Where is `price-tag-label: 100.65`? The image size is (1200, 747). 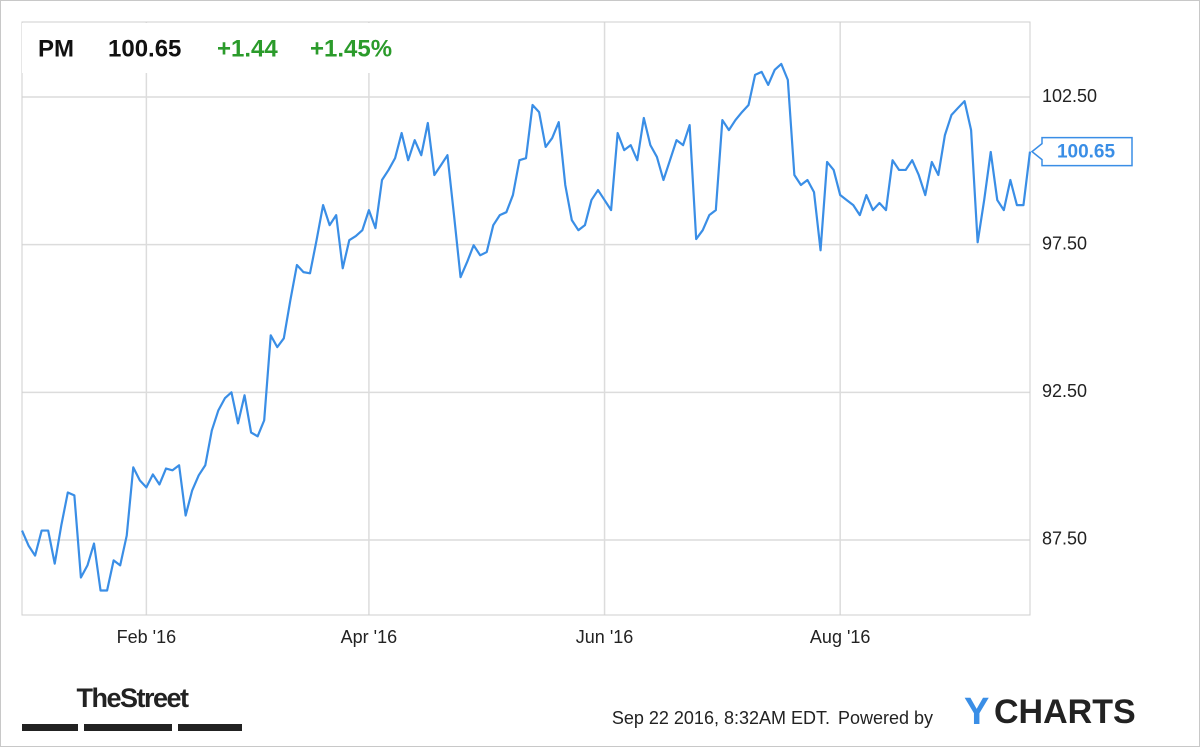
price-tag-label: 100.65 is located at coordinates (1086, 152).